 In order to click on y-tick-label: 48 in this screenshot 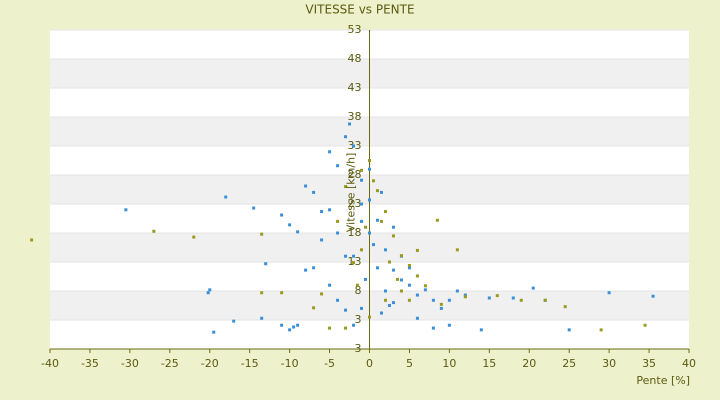, I will do `click(355, 58)`.